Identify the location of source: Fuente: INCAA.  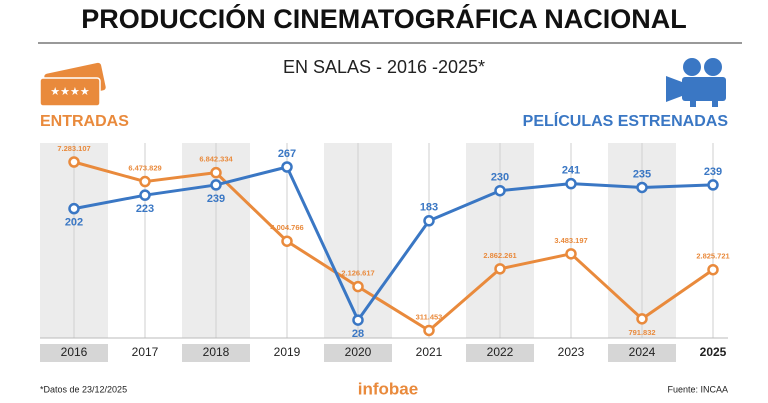
(697, 389).